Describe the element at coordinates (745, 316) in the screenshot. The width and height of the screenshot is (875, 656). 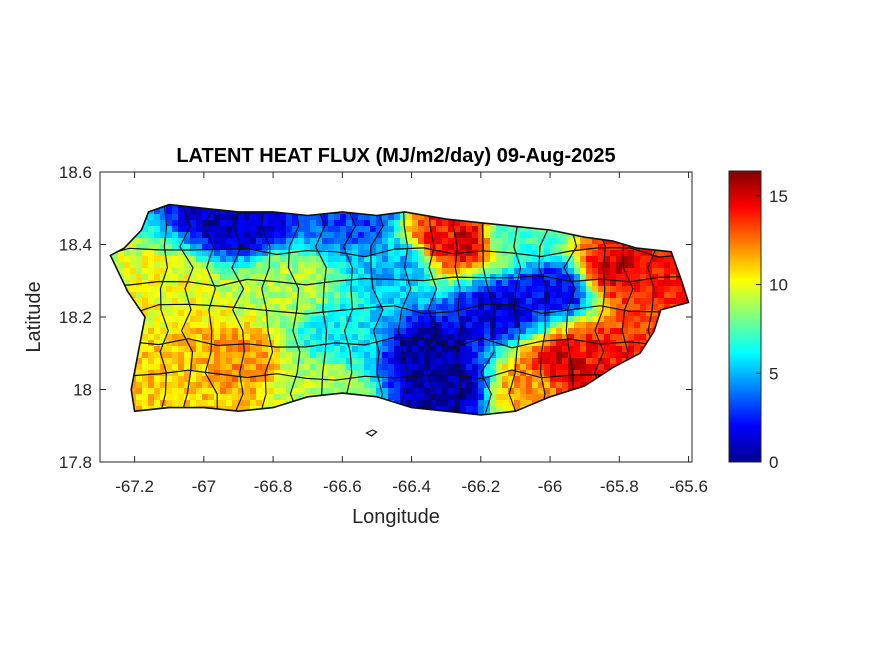
I see `colorbar` at that location.